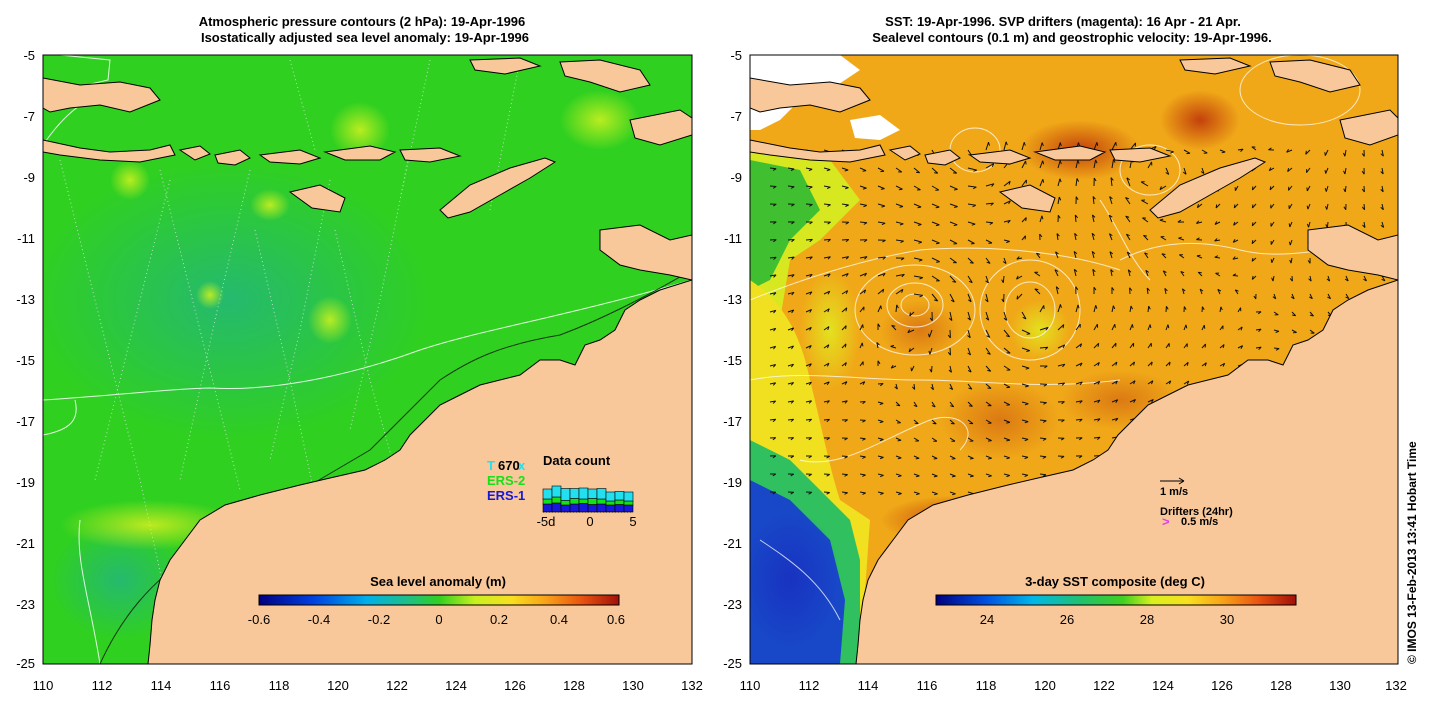  I want to click on left-y-tick: -23, so click(25, 604).